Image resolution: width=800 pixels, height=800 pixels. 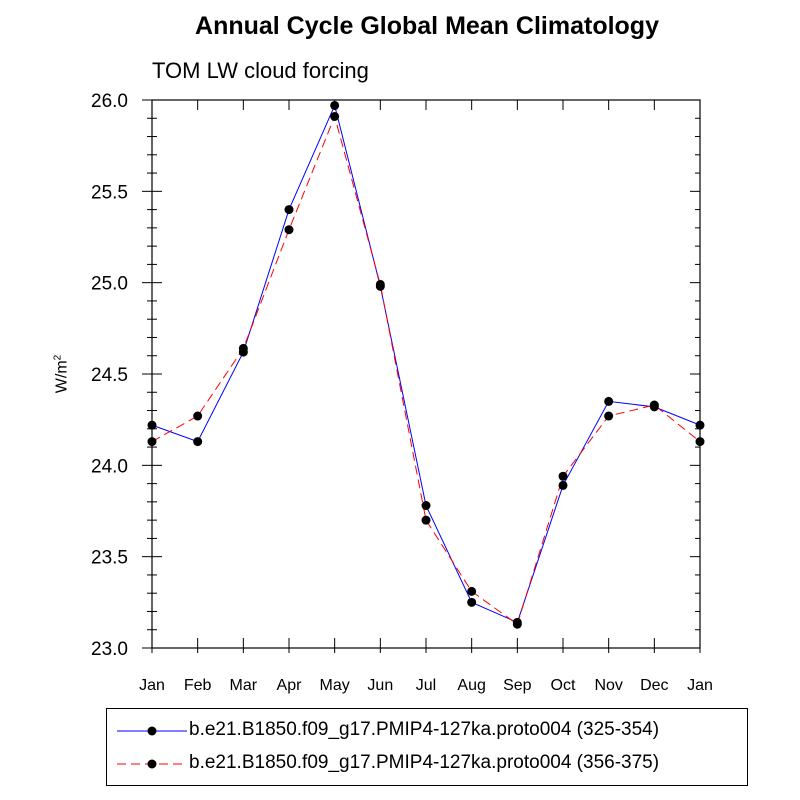 I want to click on x-tick-label: Jul, so click(x=426, y=685).